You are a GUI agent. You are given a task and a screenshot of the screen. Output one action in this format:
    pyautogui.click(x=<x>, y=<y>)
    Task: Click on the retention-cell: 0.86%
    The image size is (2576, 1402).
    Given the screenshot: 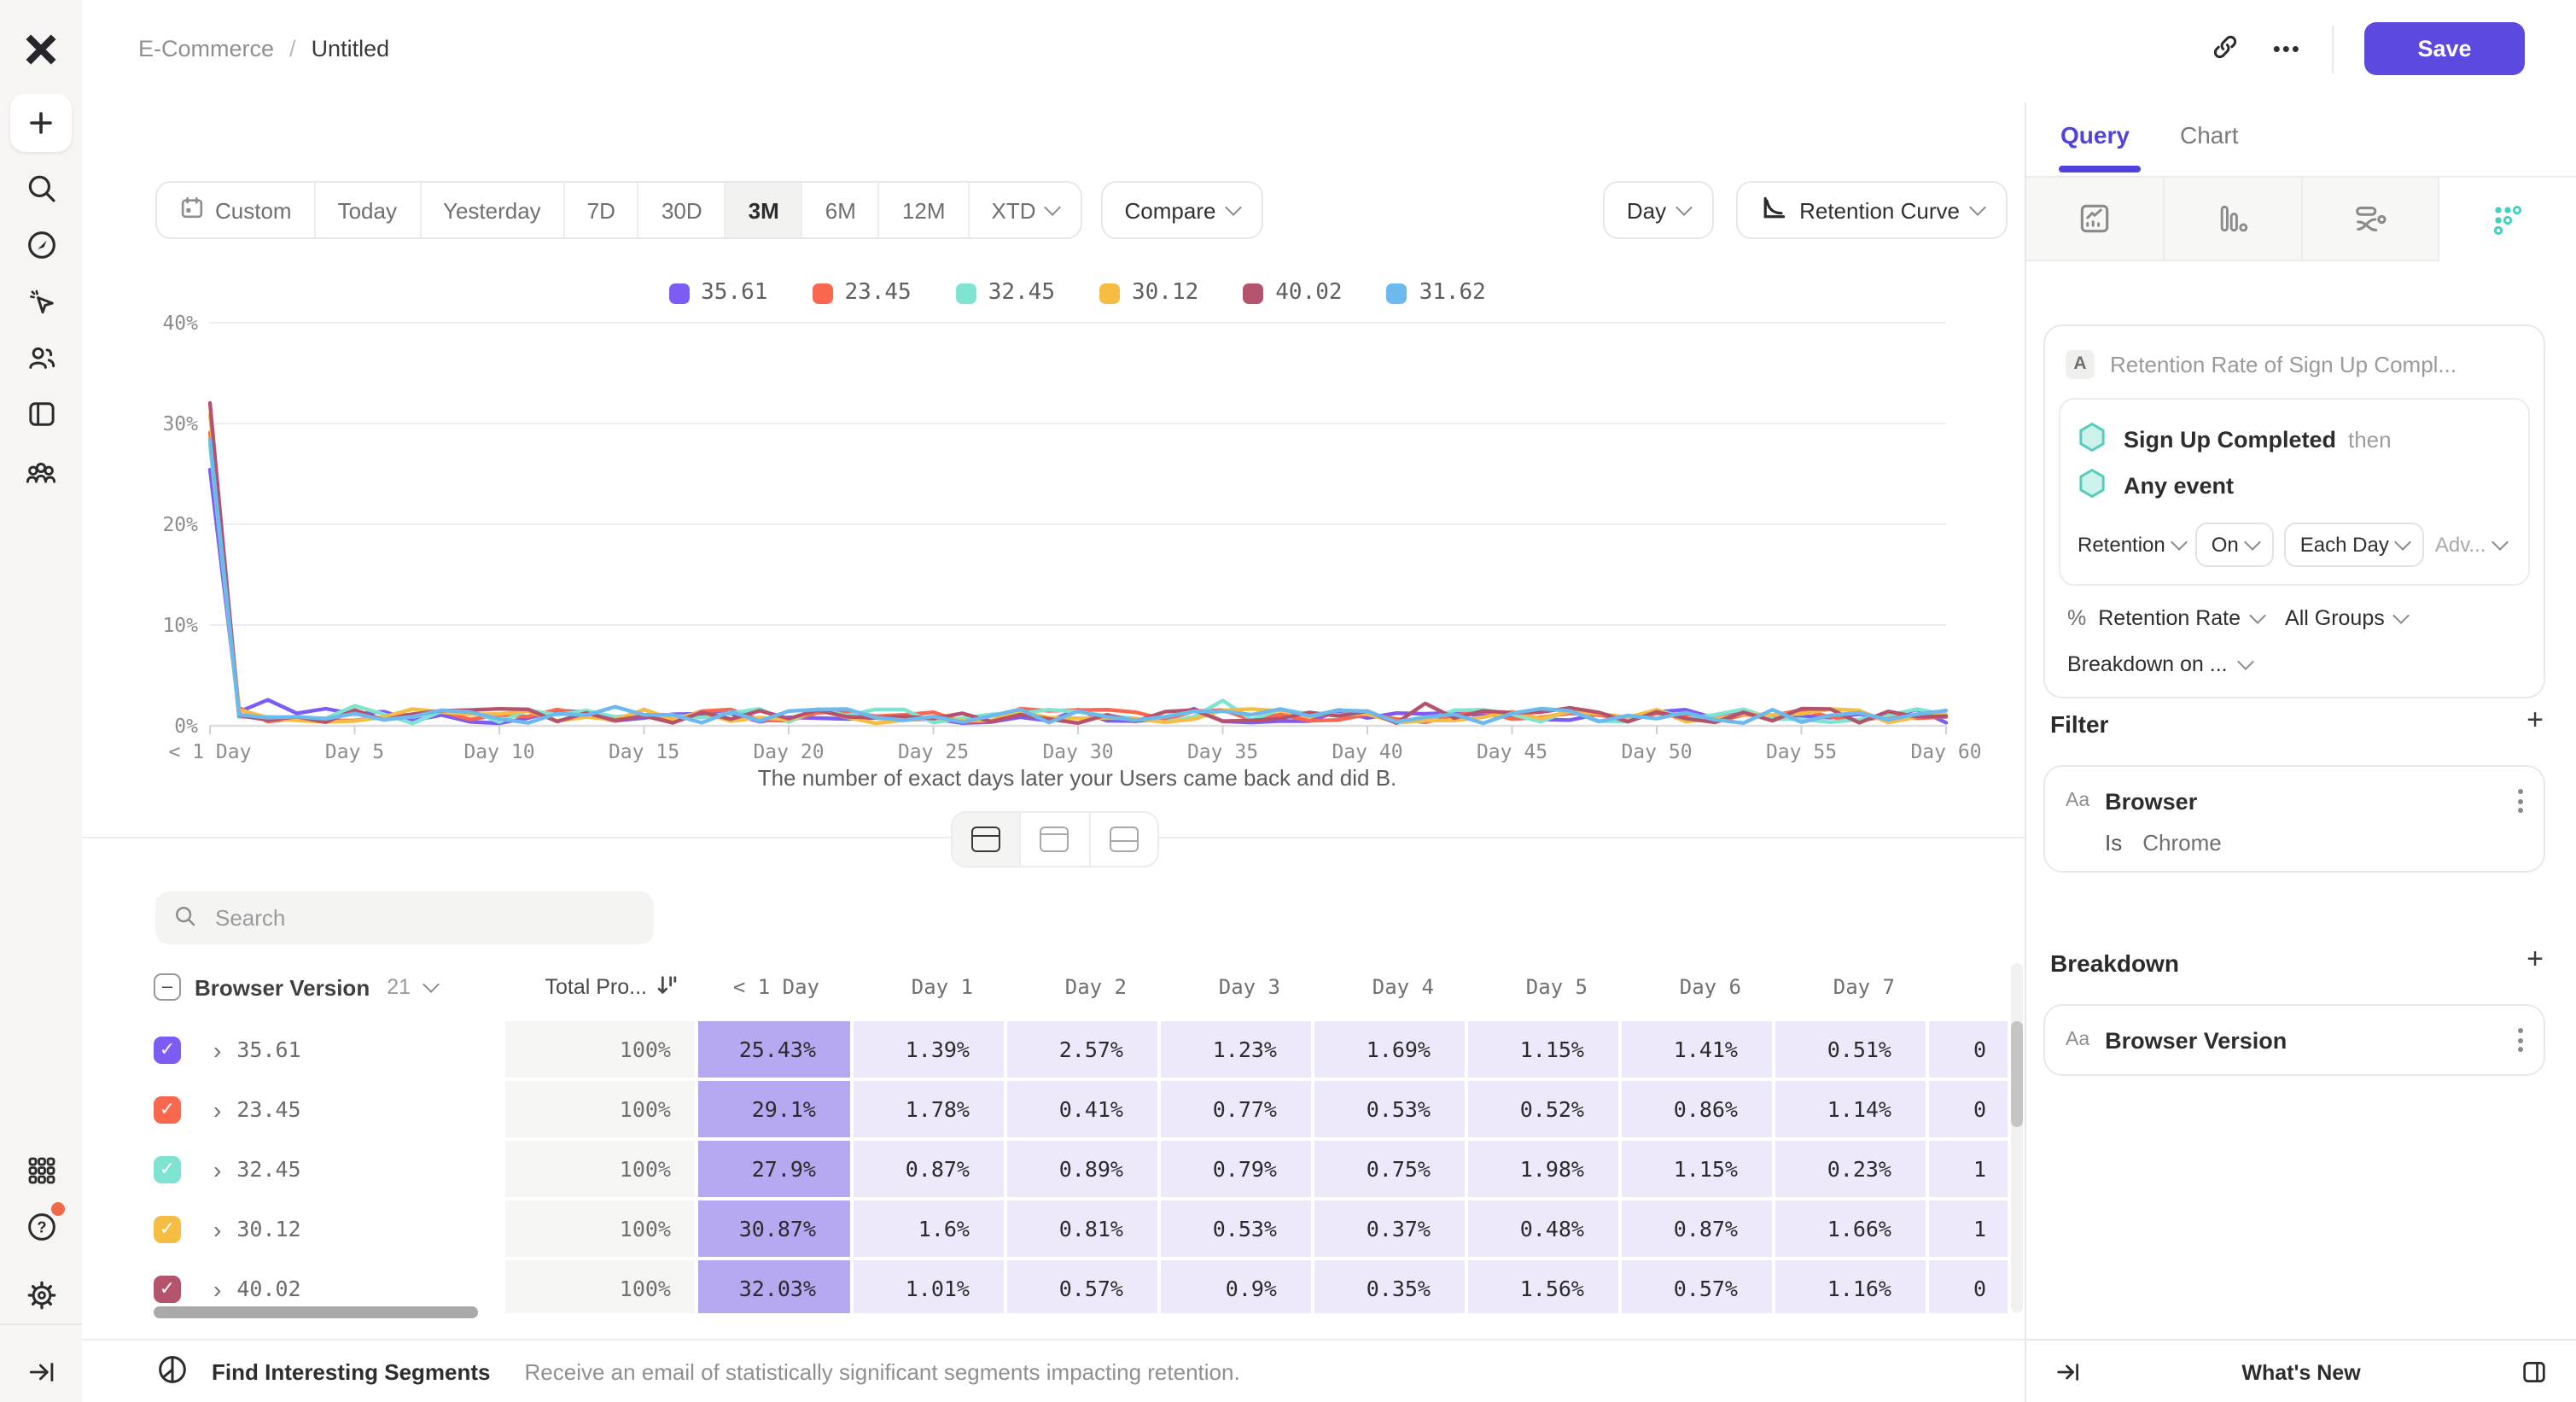 What is the action you would take?
    pyautogui.click(x=1698, y=1111)
    